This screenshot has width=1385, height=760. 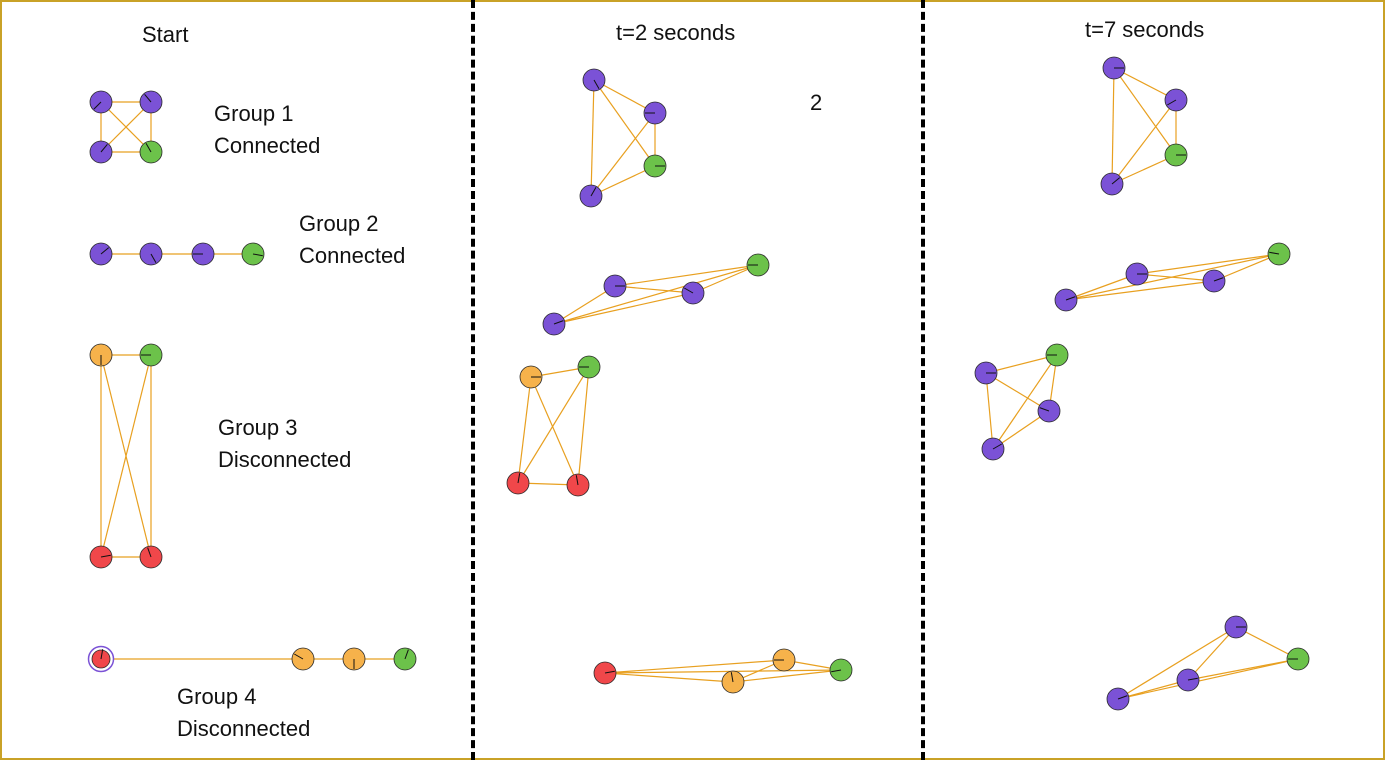 What do you see at coordinates (352, 255) in the screenshot?
I see `group-2-status: Connected` at bounding box center [352, 255].